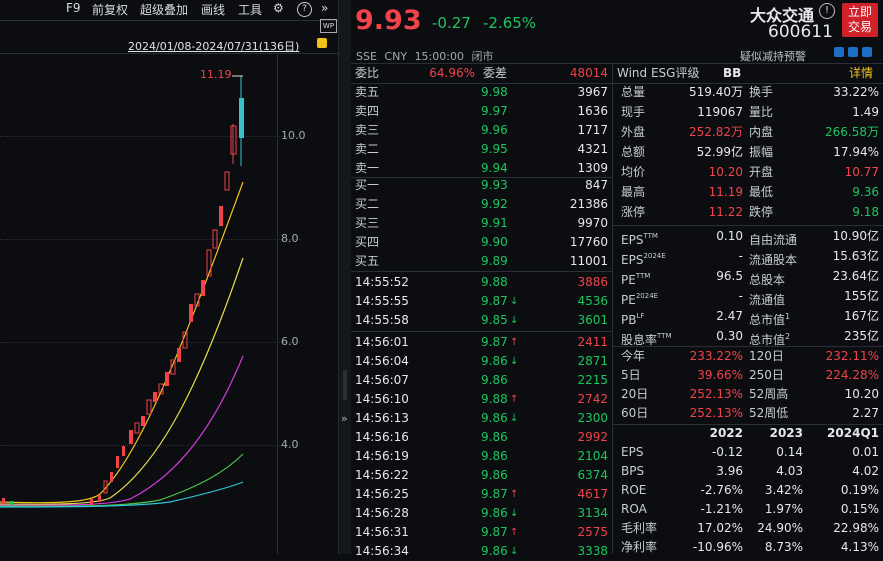 The image size is (883, 561). I want to click on order-row: 买二 9.92 21386, so click(482, 204).